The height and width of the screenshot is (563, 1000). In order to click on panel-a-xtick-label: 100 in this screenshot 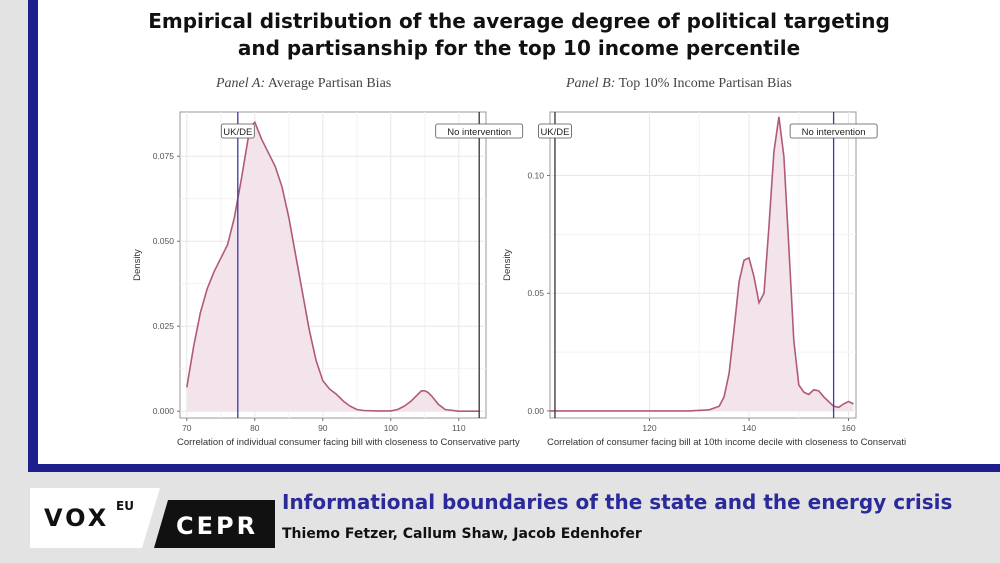, I will do `click(391, 428)`.